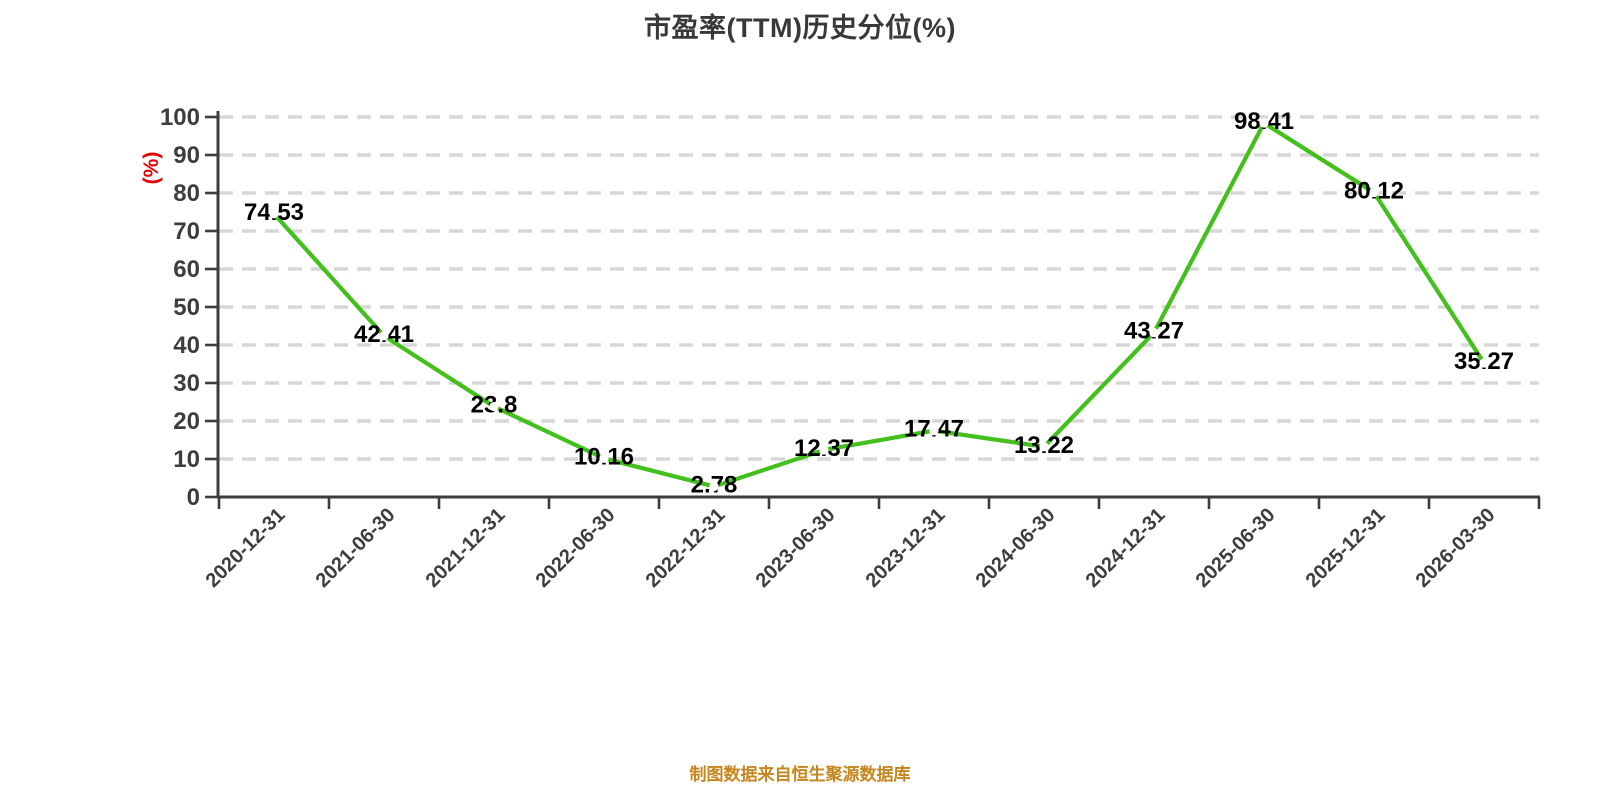 Image resolution: width=1600 pixels, height=800 pixels. What do you see at coordinates (800, 774) in the screenshot?
I see `data-source-note: 制图数据来自恒生聚源数据库` at bounding box center [800, 774].